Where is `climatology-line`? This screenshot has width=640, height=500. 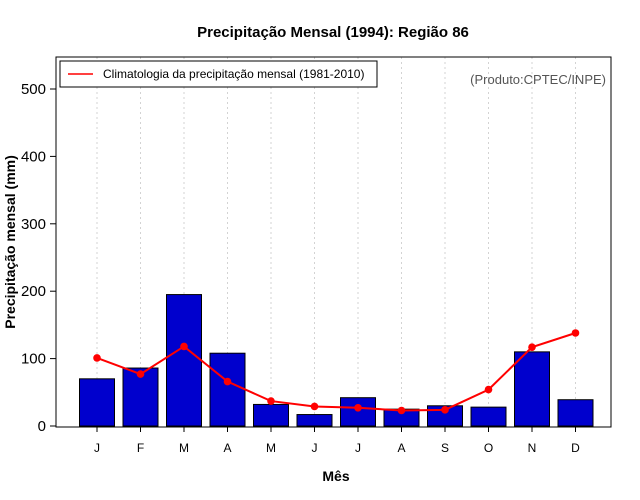
climatology-line is located at coordinates (336, 372).